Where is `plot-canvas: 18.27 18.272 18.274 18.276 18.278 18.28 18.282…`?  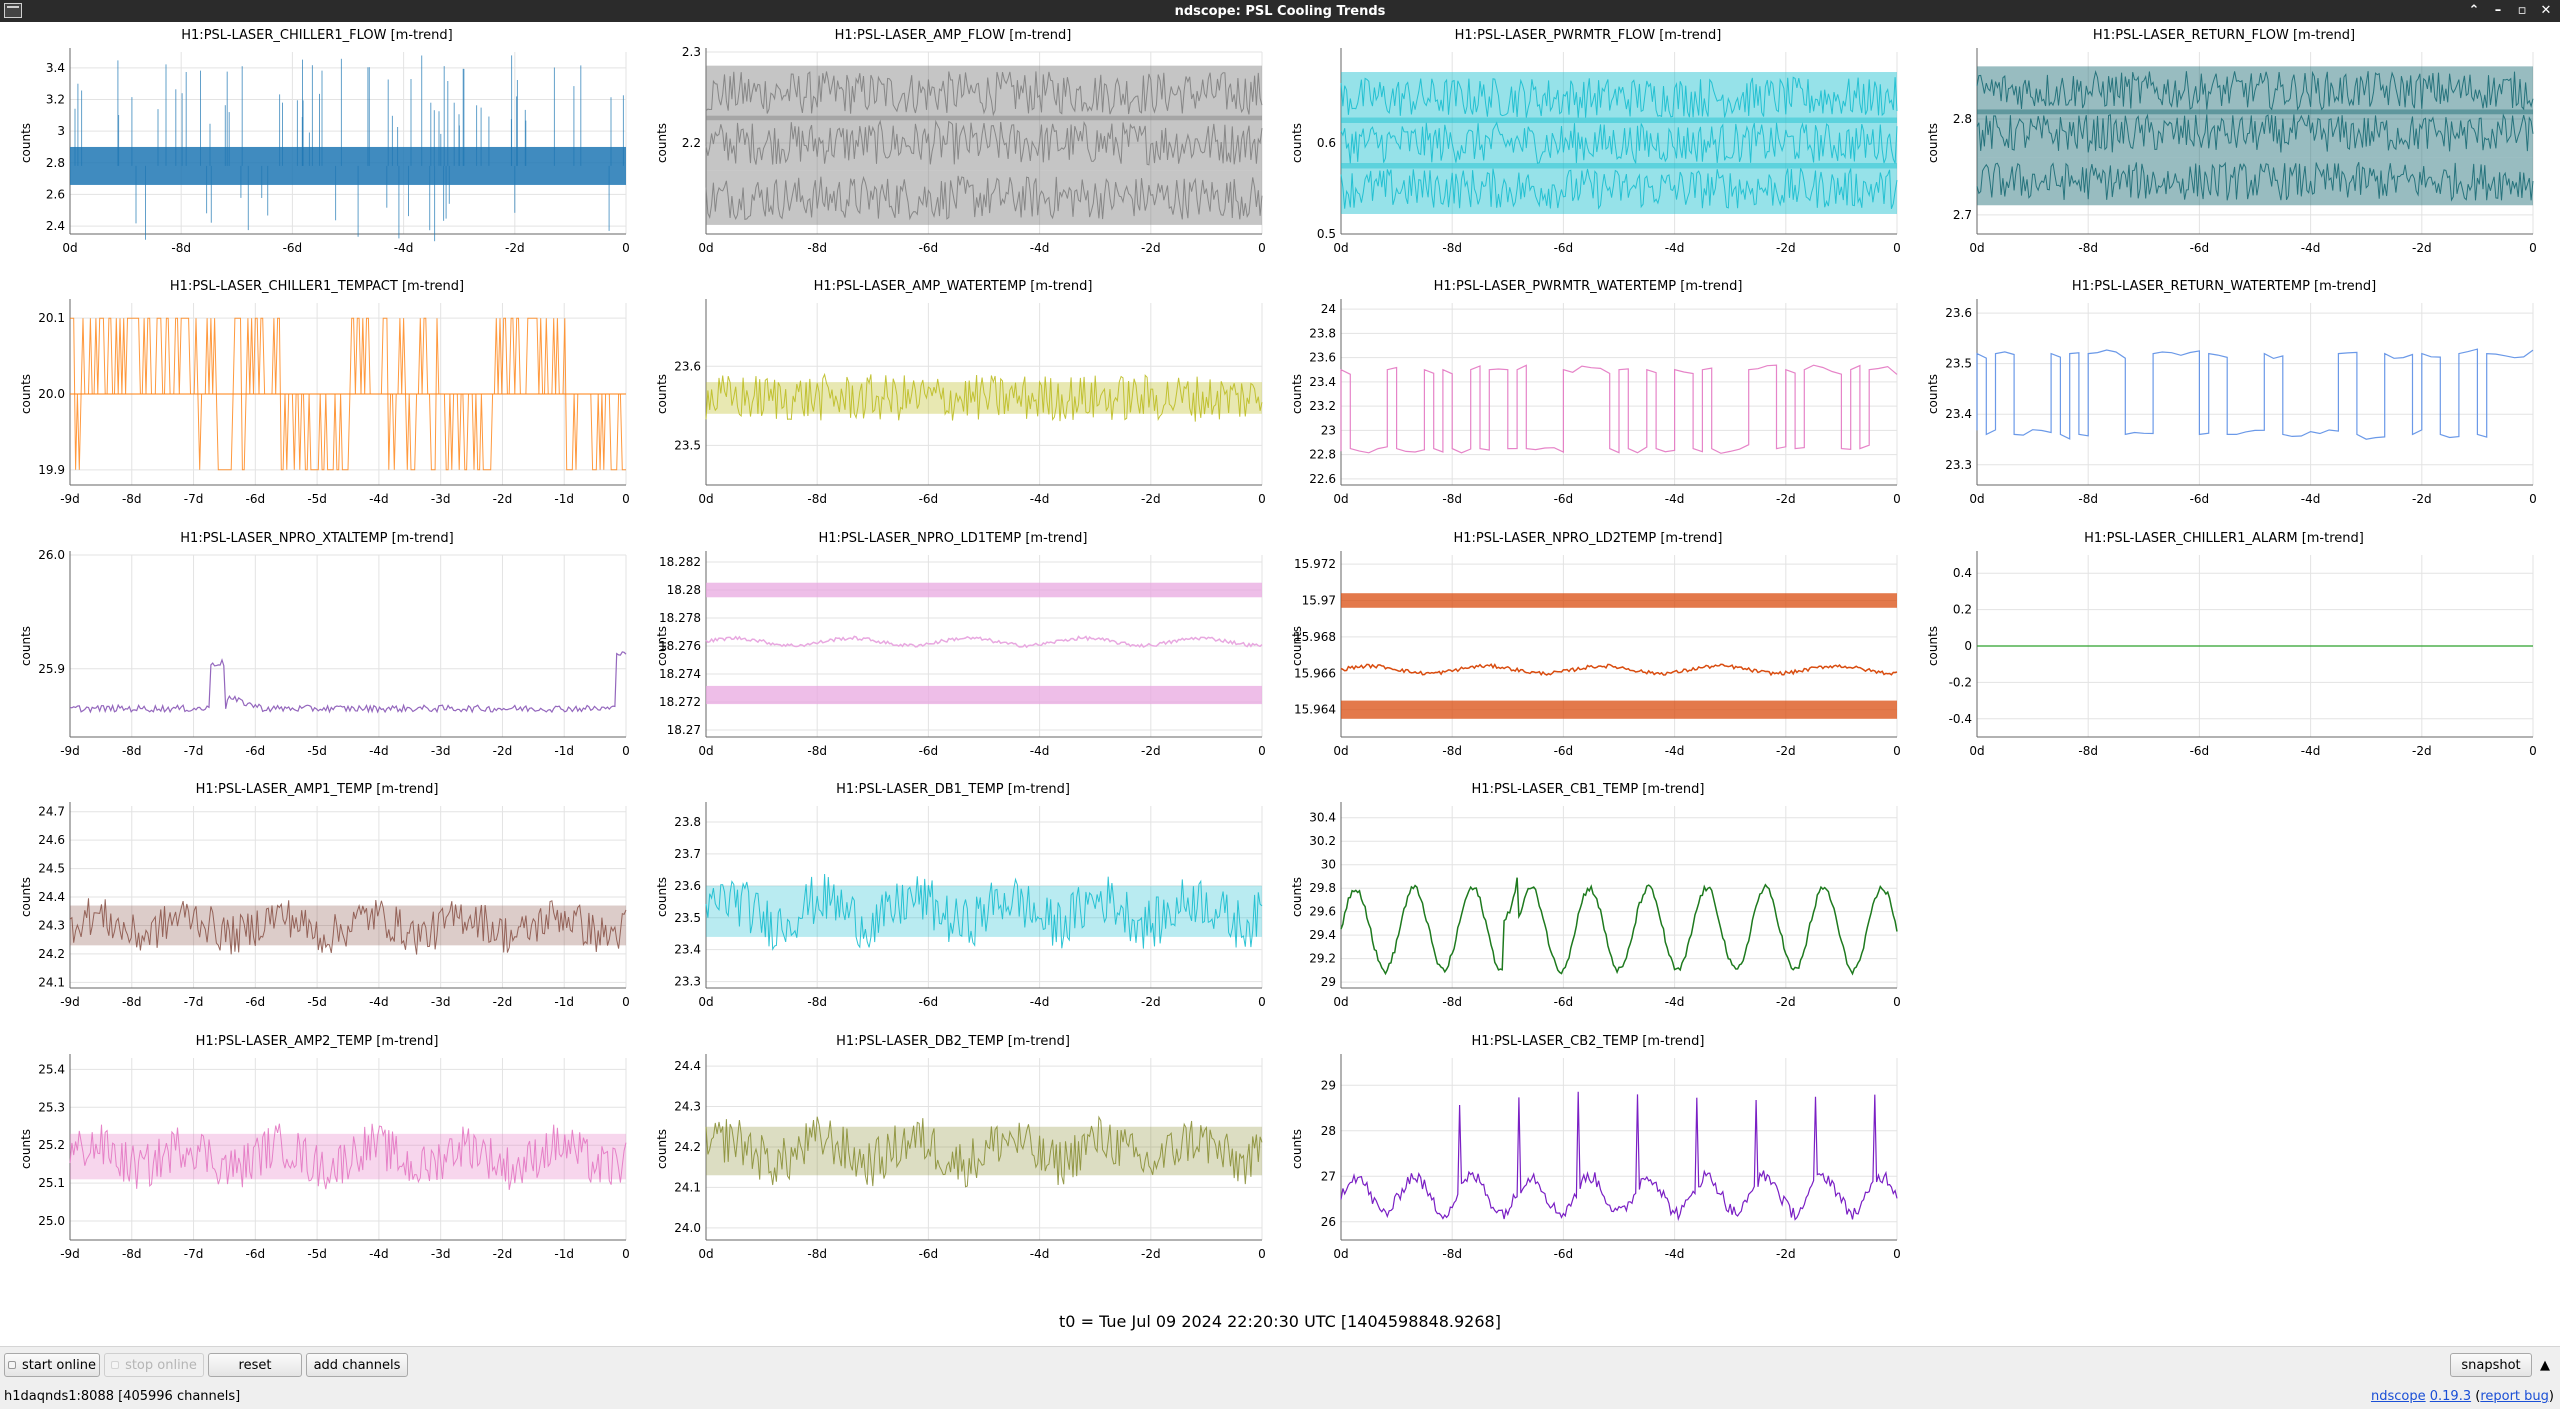 plot-canvas: 18.27 18.272 18.274 18.276 18.278 18.28 18.282… is located at coordinates (953, 649).